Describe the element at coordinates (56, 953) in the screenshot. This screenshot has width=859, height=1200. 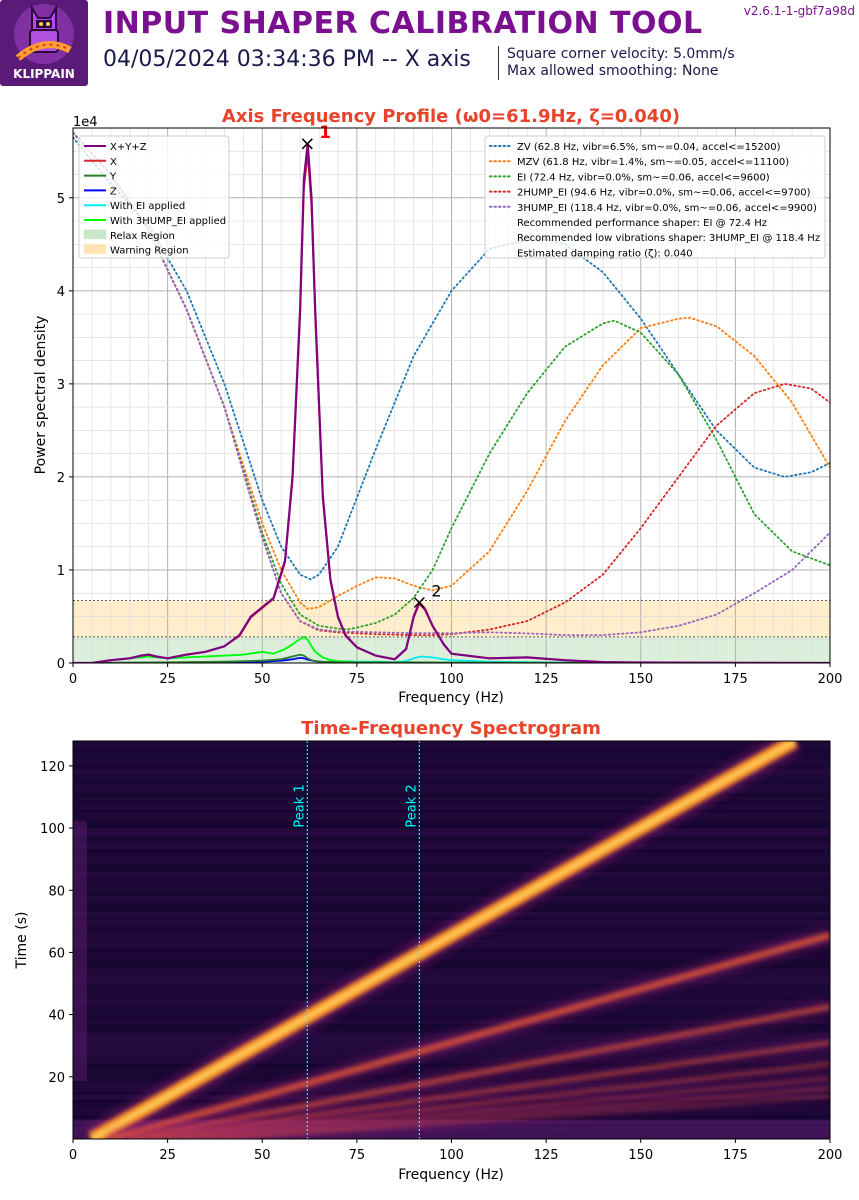
I see `spectrogram-y-tick-label: 60` at that location.